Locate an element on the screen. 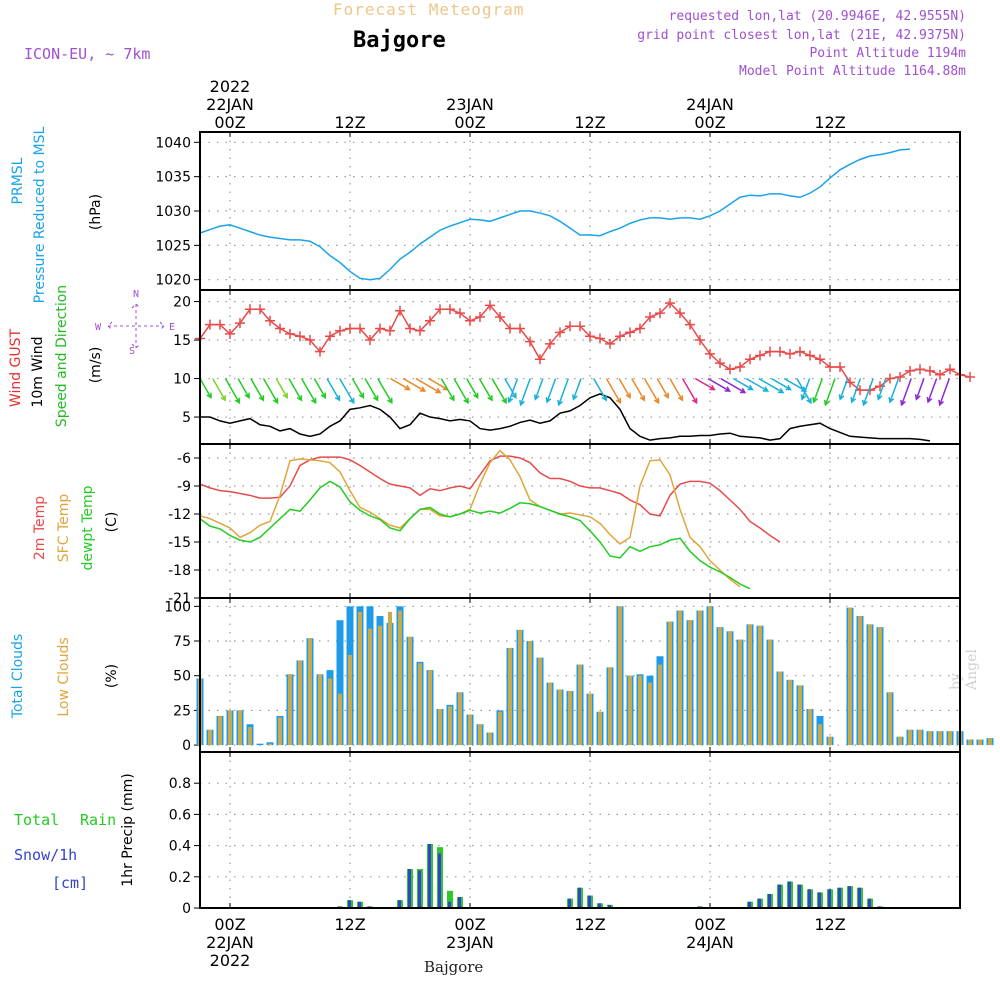 Image resolution: width=1000 pixels, height=1000 pixels. pressure-line is located at coordinates (555, 214).